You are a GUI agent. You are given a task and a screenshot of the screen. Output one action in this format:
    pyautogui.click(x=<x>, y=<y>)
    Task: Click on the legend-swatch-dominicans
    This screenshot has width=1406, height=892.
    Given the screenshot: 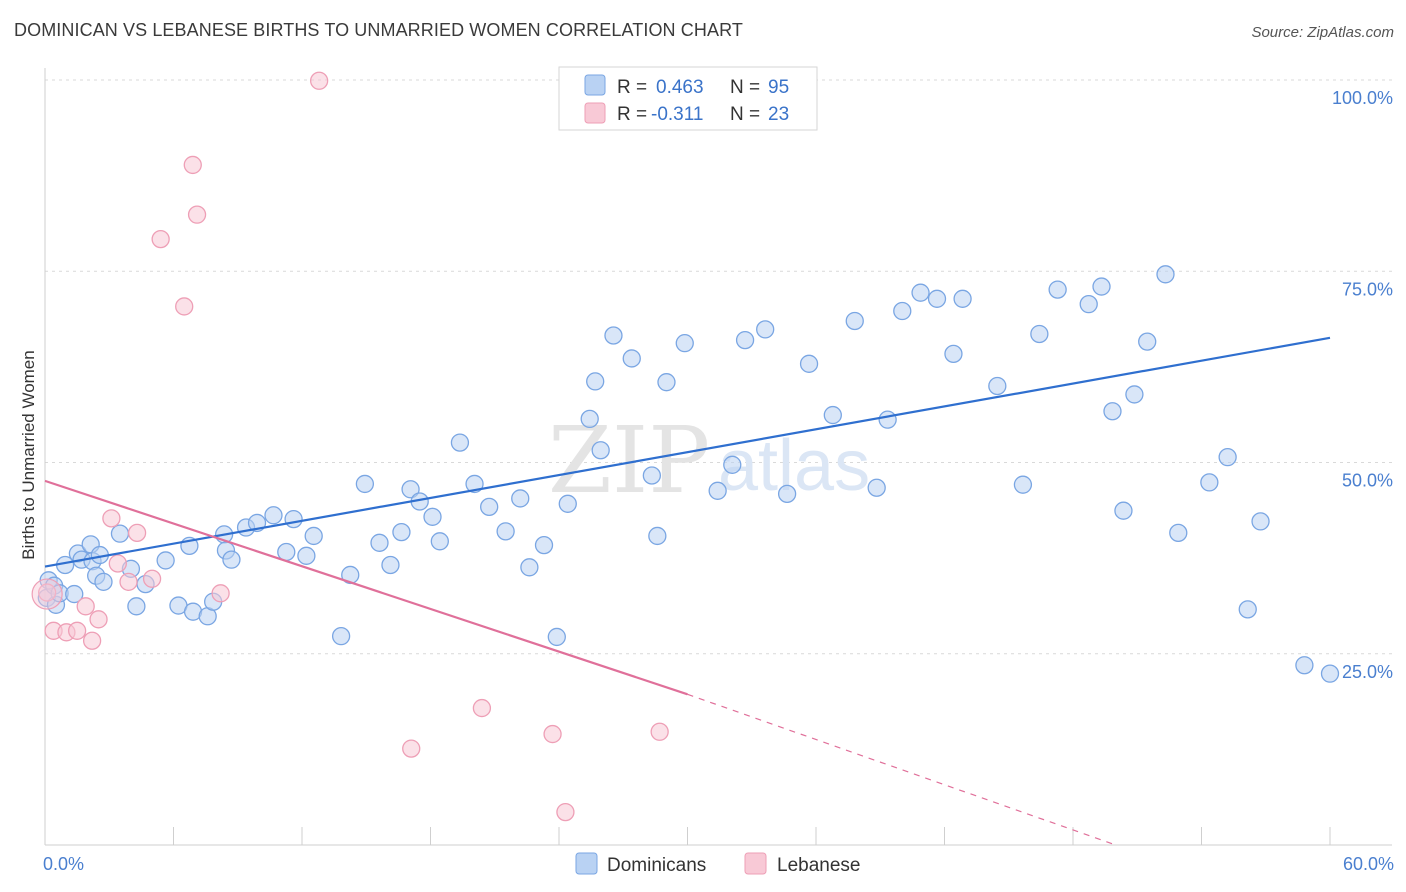 What is the action you would take?
    pyautogui.click(x=595, y=85)
    